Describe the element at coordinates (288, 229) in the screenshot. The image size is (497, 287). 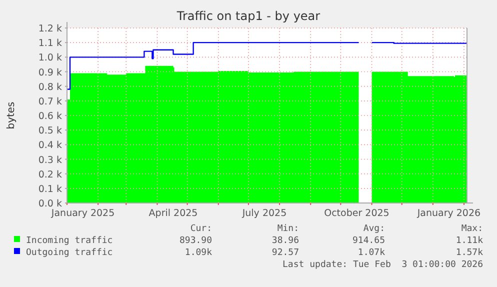
I see `text: Min:` at that location.